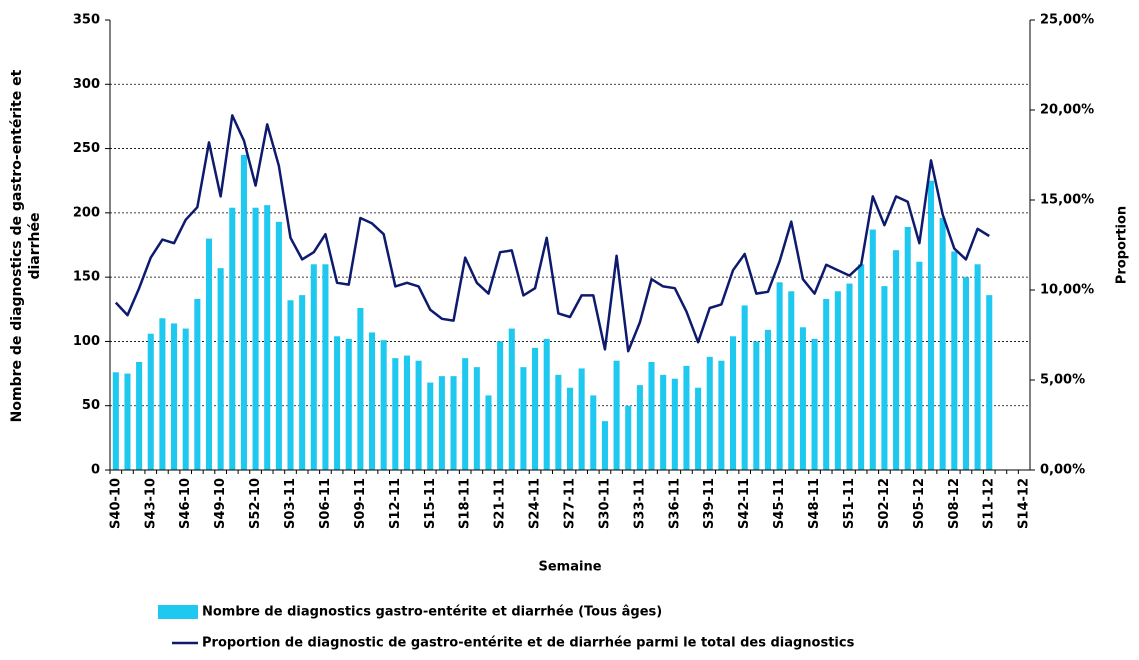 This screenshot has height=660, width=1139. I want to click on y2-axis-title: Proportion, so click(1122, 245).